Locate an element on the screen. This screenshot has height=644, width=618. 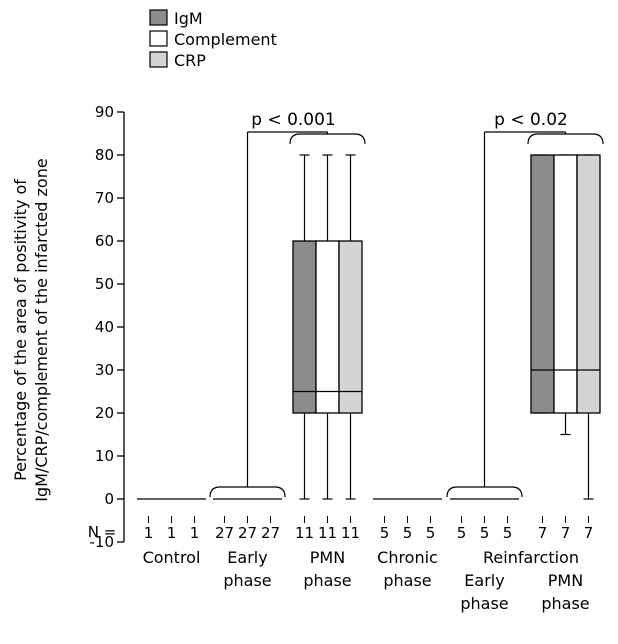
legend-swatch-complement is located at coordinates (158, 38).